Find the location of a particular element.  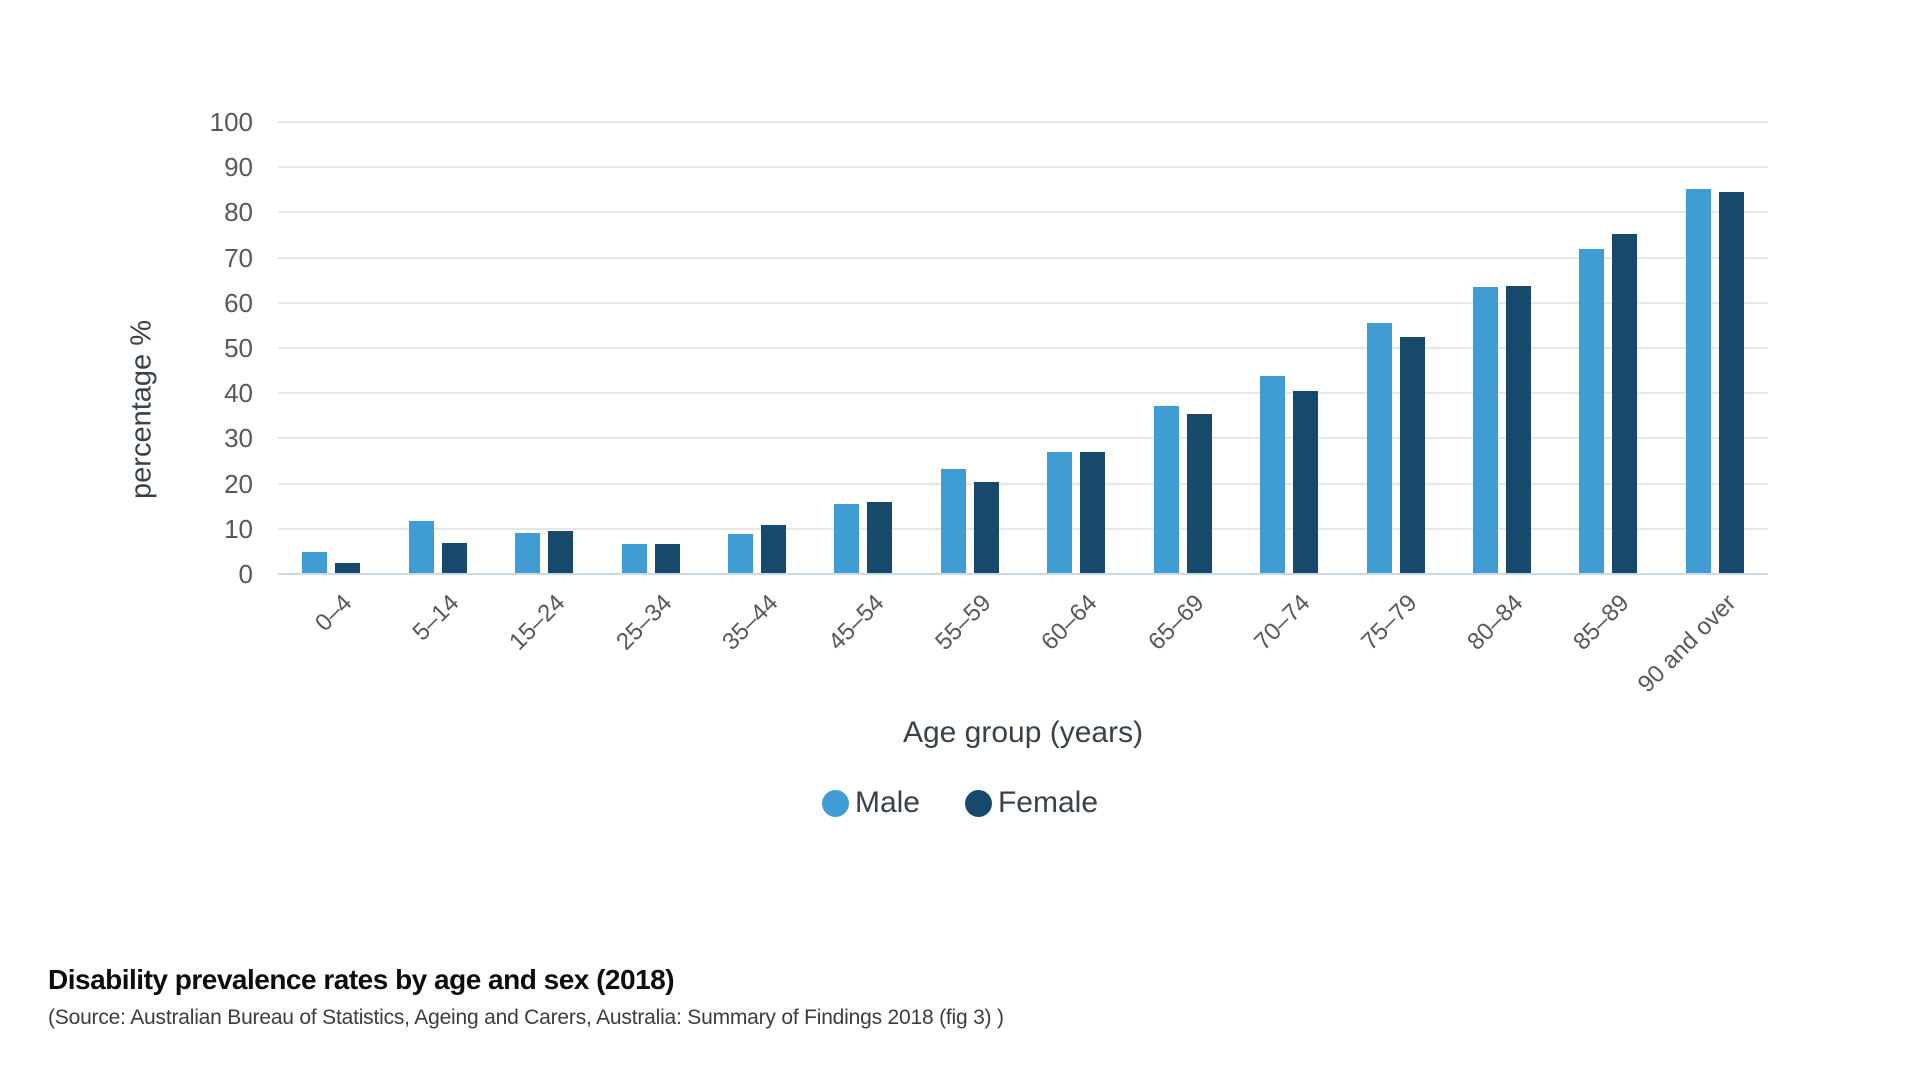

legend-label-male: Male is located at coordinates (887, 802).